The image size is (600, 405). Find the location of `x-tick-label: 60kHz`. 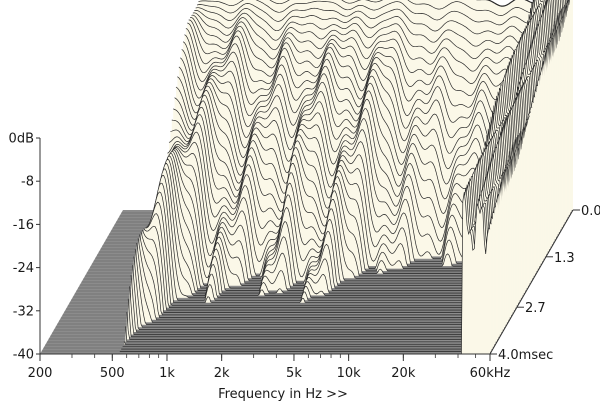

x-tick-label: 60kHz is located at coordinates (490, 373).